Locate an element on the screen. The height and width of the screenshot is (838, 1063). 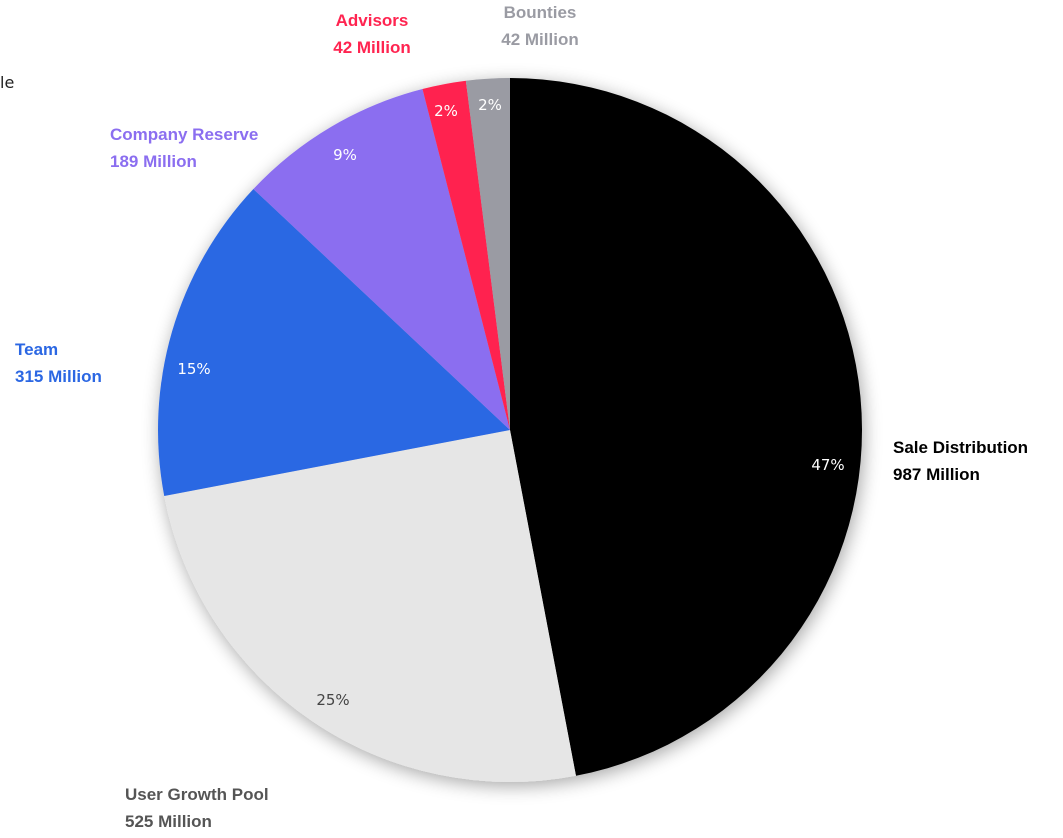
pie-slice-advisors is located at coordinates (466, 255).